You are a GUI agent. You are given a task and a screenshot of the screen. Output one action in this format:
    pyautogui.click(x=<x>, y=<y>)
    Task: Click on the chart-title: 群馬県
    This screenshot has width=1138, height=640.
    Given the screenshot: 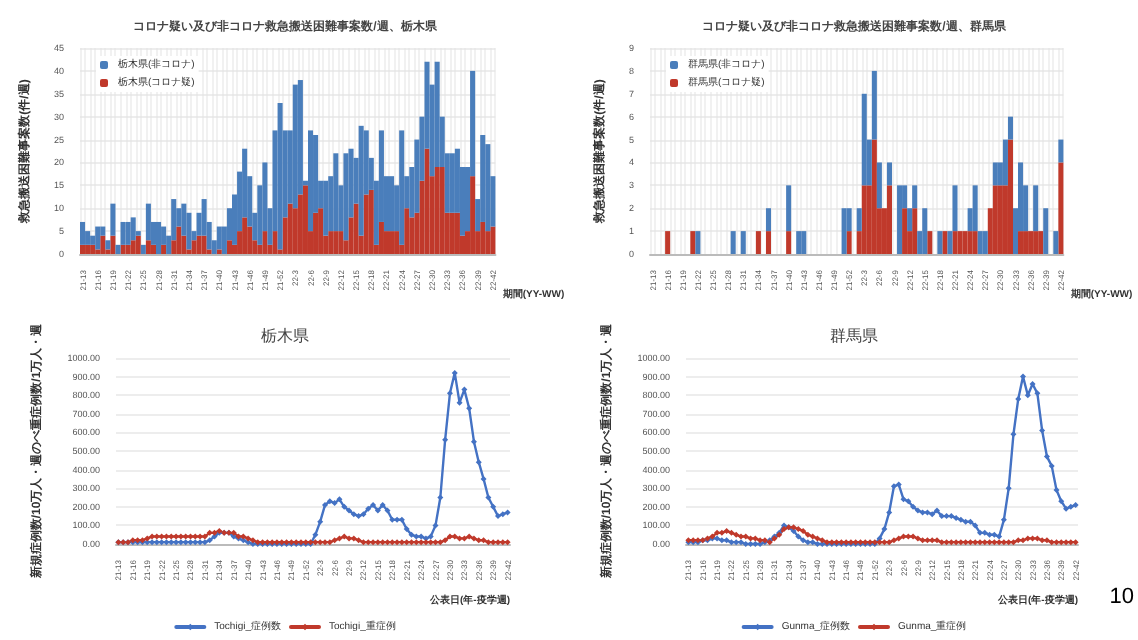 What is the action you would take?
    pyautogui.click(x=854, y=336)
    